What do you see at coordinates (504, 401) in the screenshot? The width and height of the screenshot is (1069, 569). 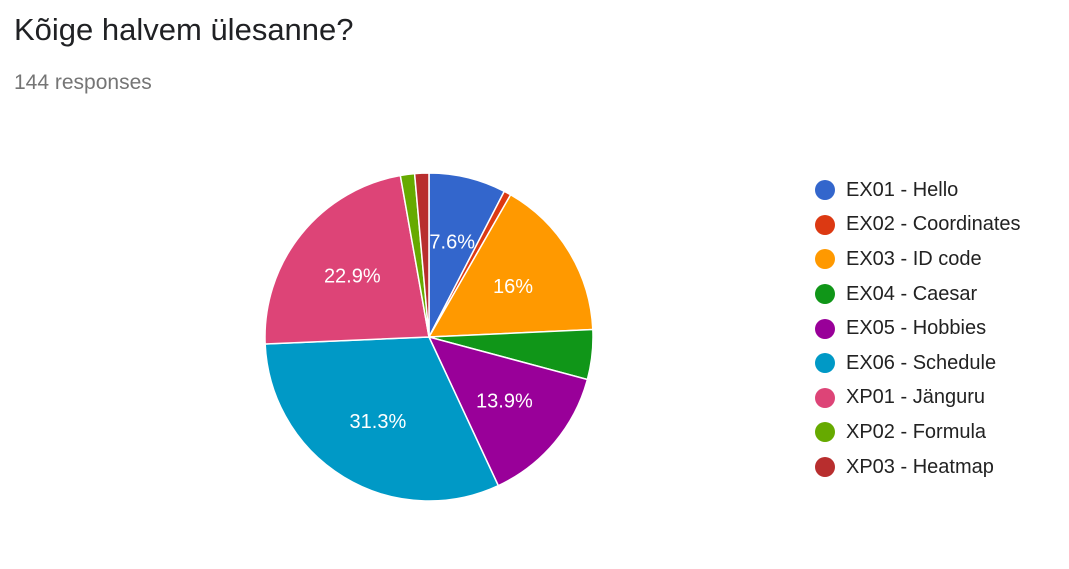 I see `pie-label-ex05: 13.9%` at bounding box center [504, 401].